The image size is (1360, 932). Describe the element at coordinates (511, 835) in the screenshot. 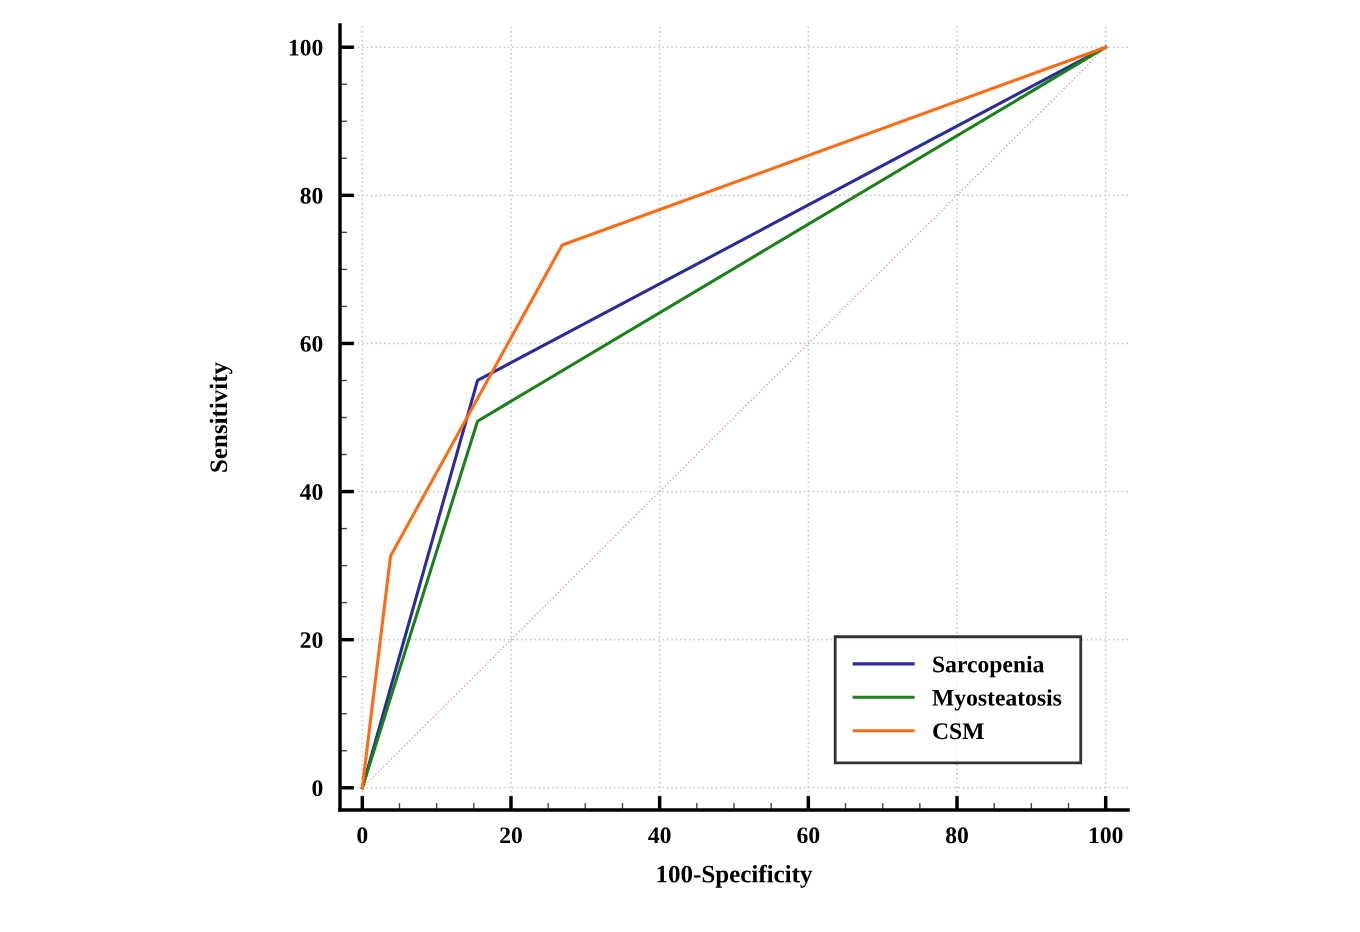

I see `x-tick-label: 20` at that location.